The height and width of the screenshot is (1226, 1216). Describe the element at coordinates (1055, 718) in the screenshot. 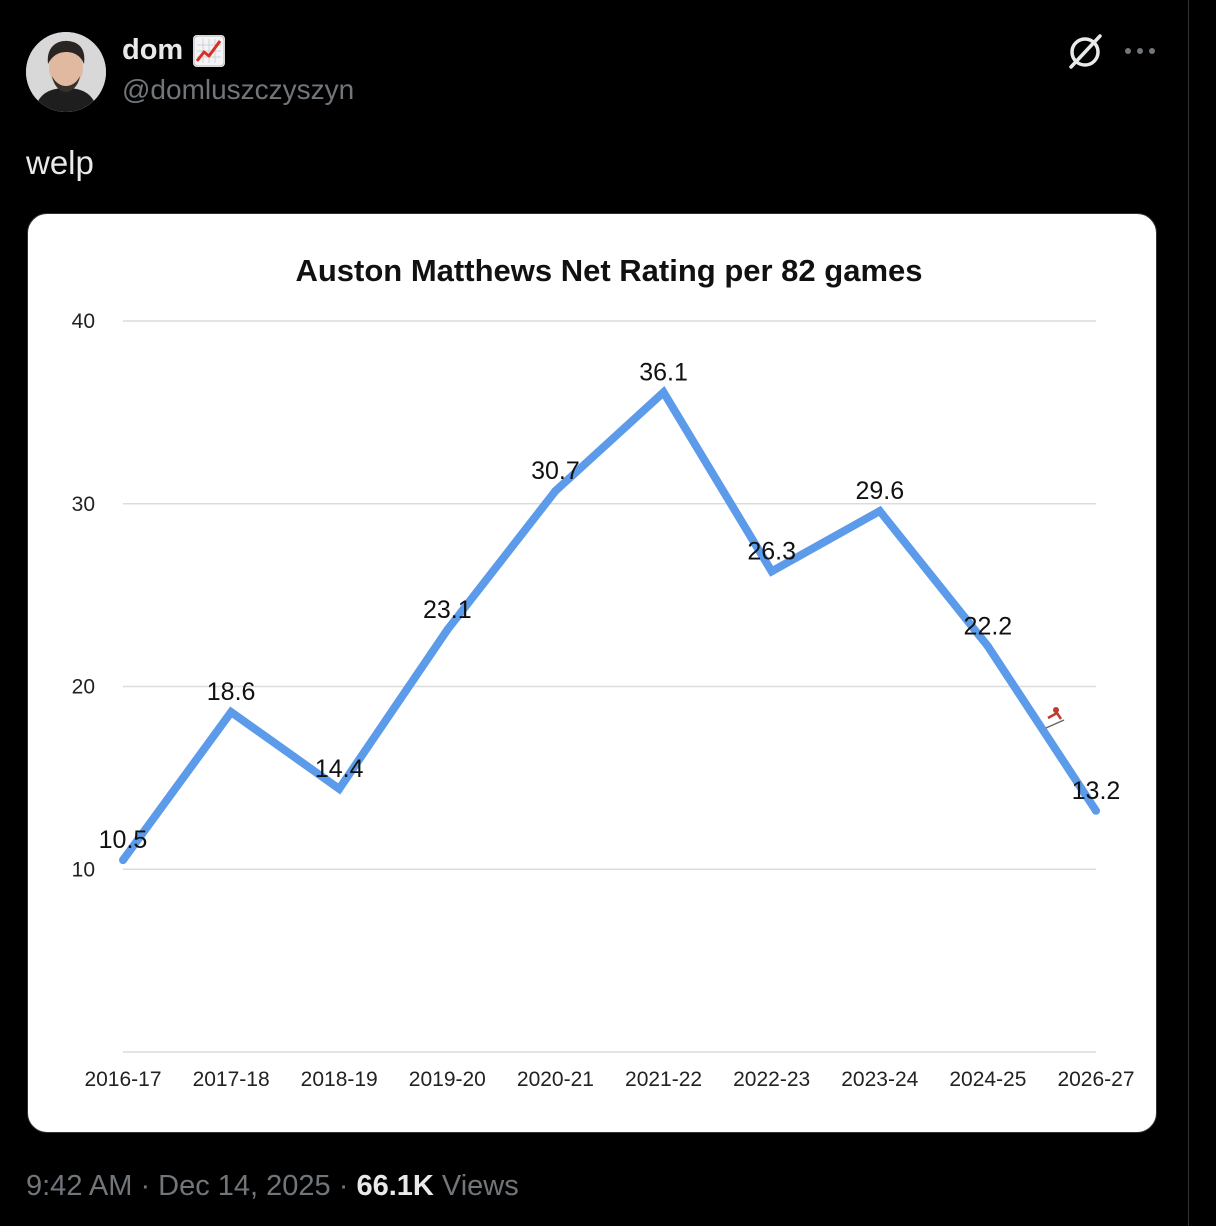

I see `skier-emoji-icon` at that location.